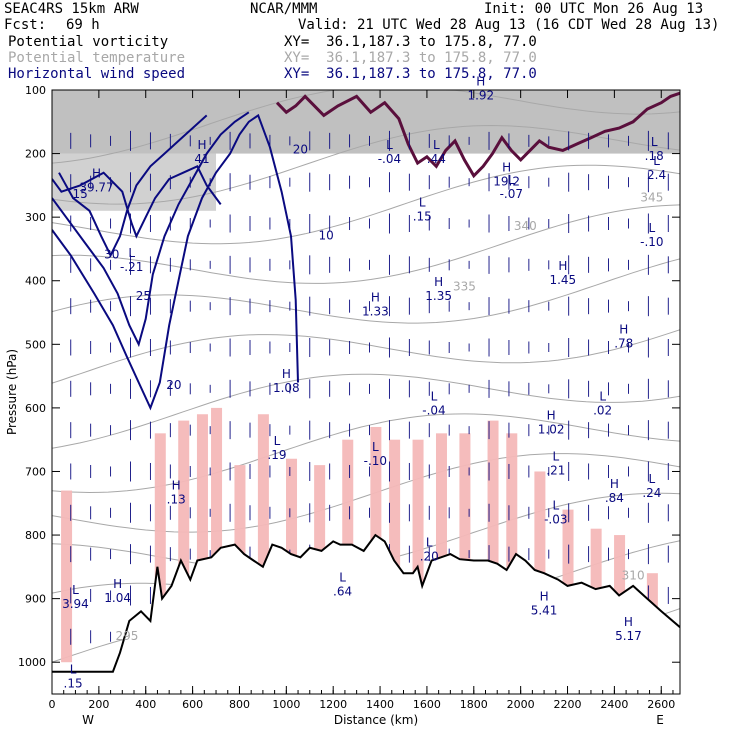 The image size is (740, 740). I want to click on x-tick-label: 2000, so click(521, 704).